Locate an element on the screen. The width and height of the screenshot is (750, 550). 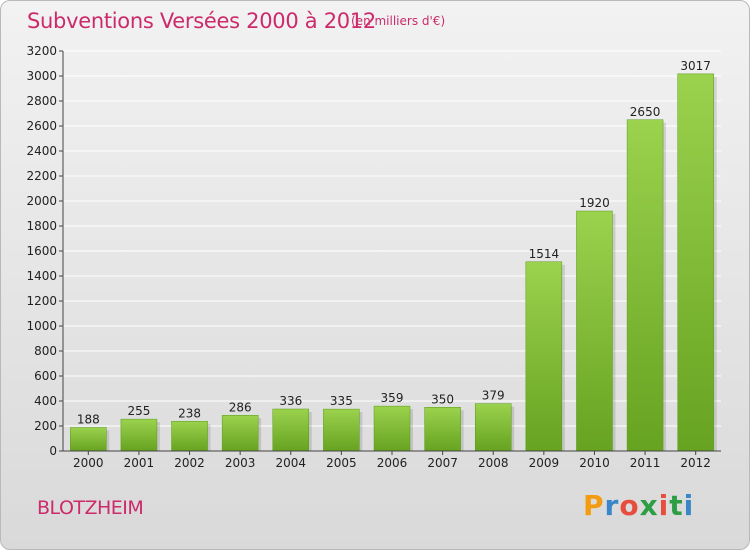
y-tick-label: 1800 is located at coordinates (41, 226).